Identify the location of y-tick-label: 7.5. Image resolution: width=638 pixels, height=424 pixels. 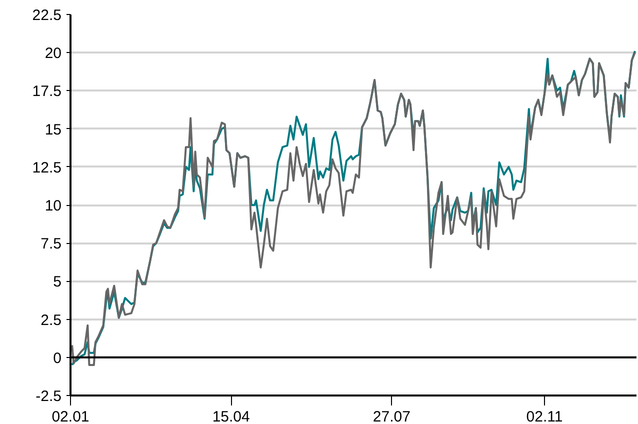
(51, 244).